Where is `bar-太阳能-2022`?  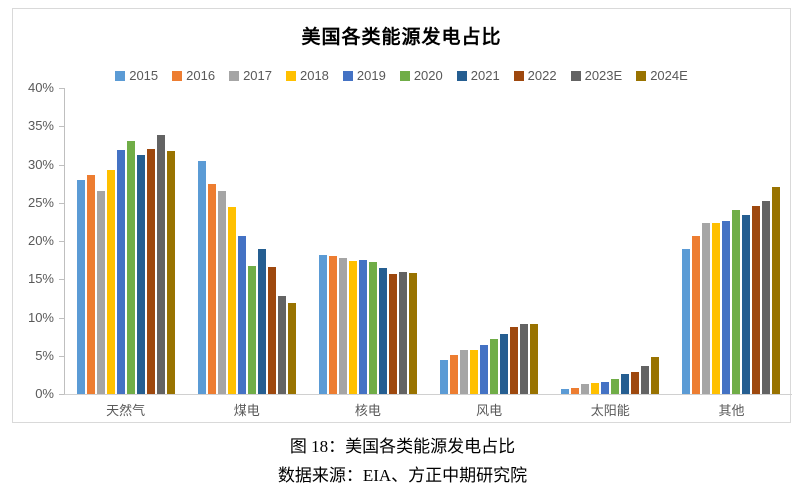
bar-太阳能-2022 is located at coordinates (635, 382).